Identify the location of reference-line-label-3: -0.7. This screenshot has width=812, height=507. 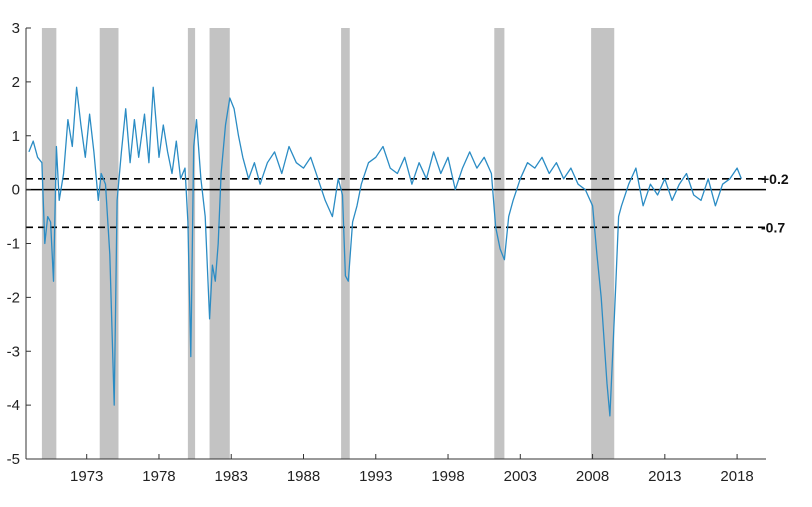
(773, 227).